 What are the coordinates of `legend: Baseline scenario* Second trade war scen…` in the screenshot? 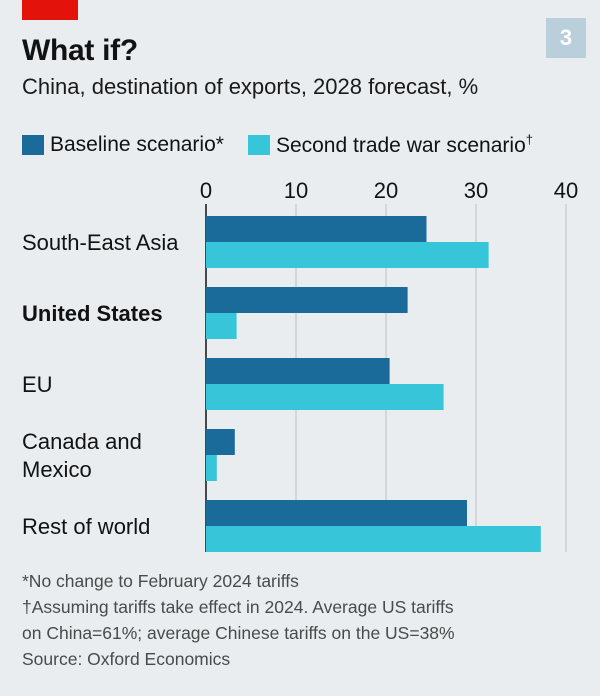 It's located at (289, 145).